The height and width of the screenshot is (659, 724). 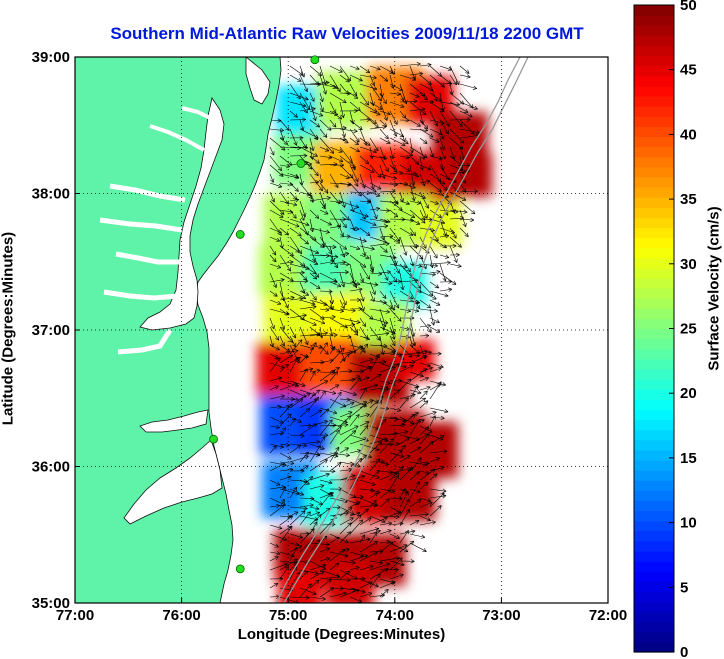 I want to click on x-tick-label: 75:00, so click(x=288, y=615).